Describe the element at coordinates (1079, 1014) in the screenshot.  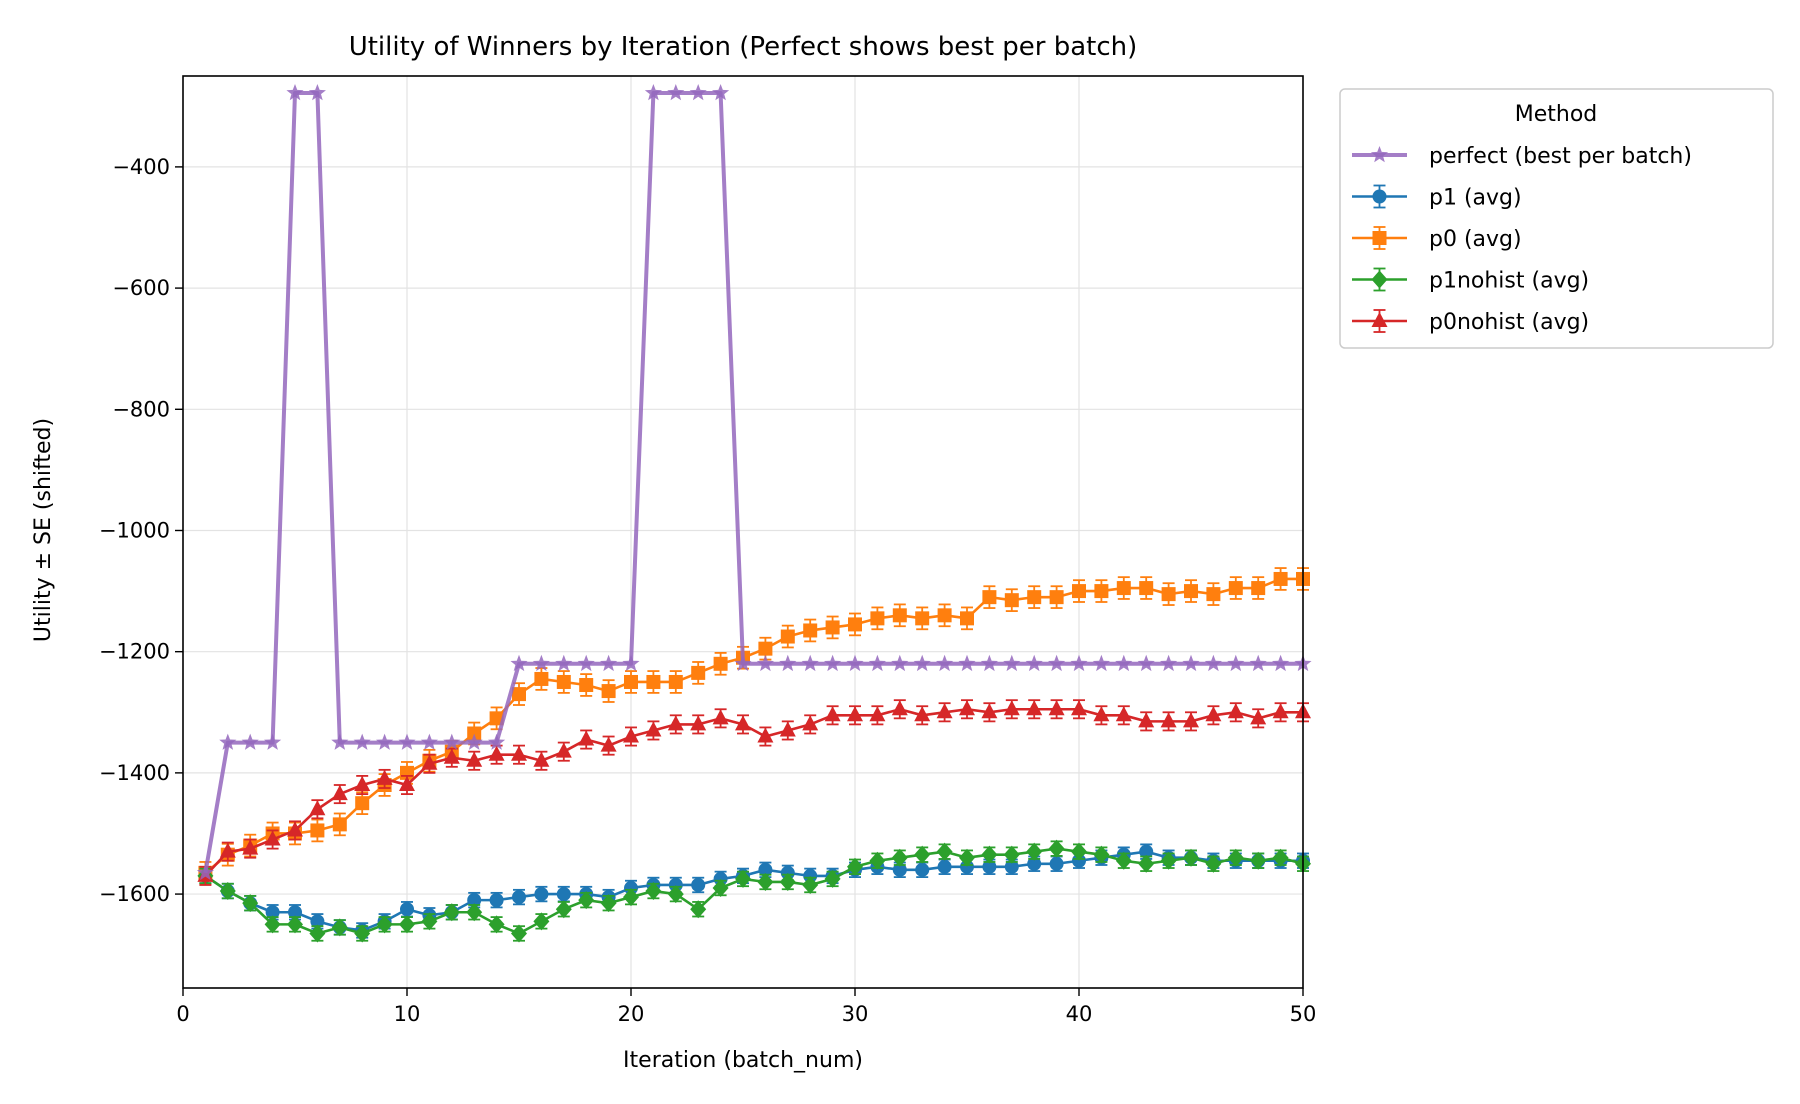
I see `x-tick-label: 40` at that location.